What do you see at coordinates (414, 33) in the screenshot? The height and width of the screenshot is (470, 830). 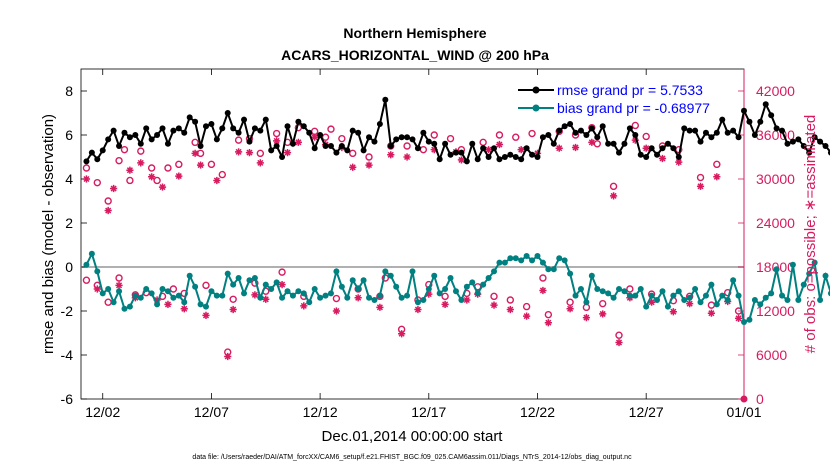 I see `chart-title-line1: Northern Hemisphere` at bounding box center [414, 33].